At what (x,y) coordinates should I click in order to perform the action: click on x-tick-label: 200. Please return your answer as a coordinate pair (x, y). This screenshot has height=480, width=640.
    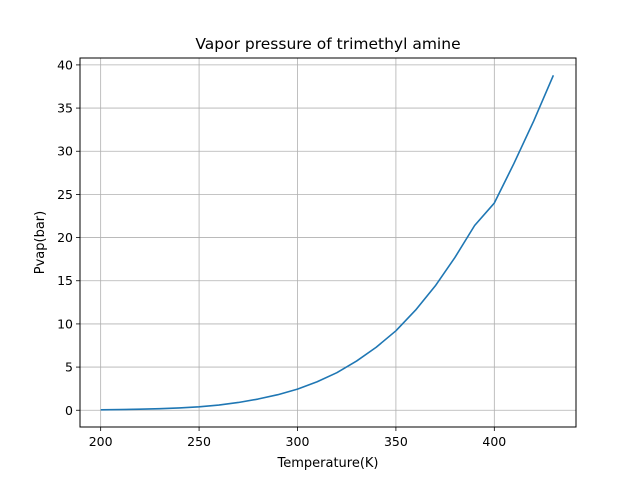
    Looking at the image, I should click on (101, 441).